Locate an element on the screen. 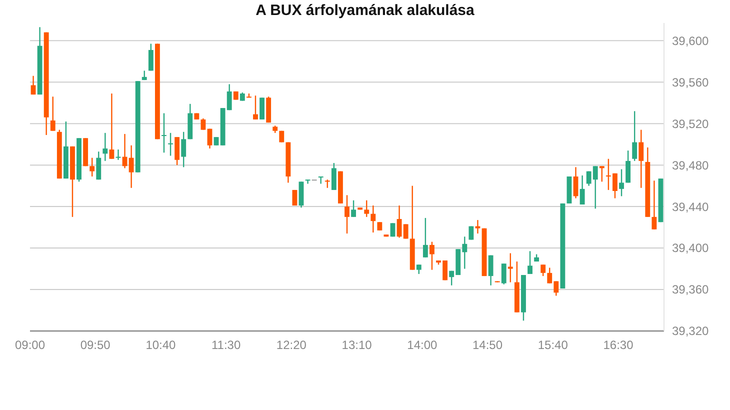 This screenshot has height=410, width=730. x-tick-label: 14:50 is located at coordinates (487, 345).